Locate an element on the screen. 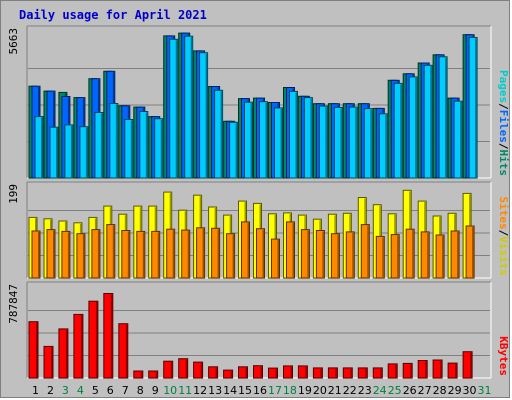 This screenshot has width=512, height=400. chart-title: Daily usage for April 2021 is located at coordinates (113, 15).